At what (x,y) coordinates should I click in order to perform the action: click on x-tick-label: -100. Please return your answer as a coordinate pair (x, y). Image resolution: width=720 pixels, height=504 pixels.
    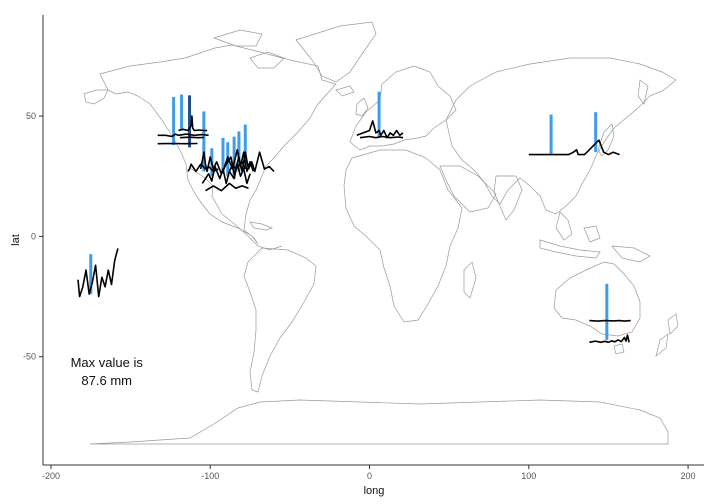
    Looking at the image, I should click on (210, 476).